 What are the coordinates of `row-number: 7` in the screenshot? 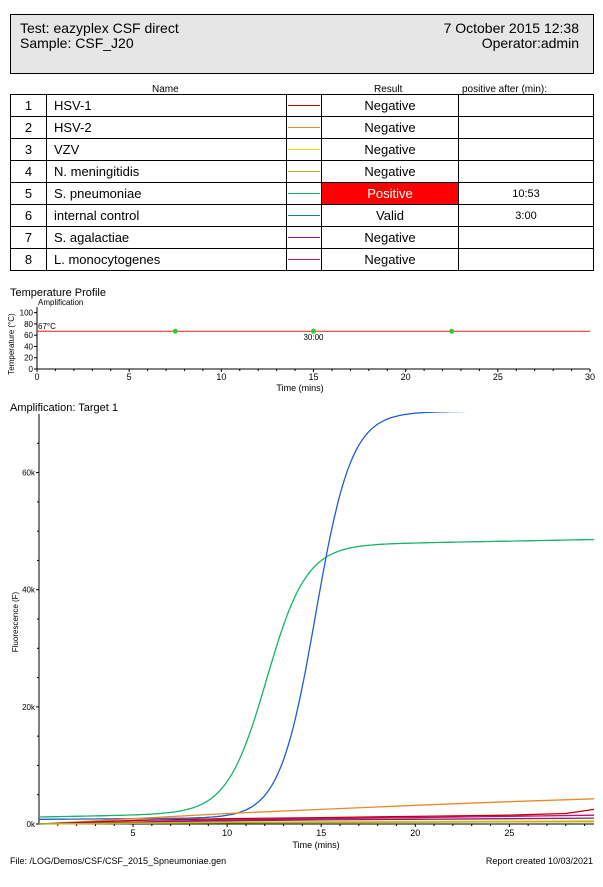 It's located at (28, 237).